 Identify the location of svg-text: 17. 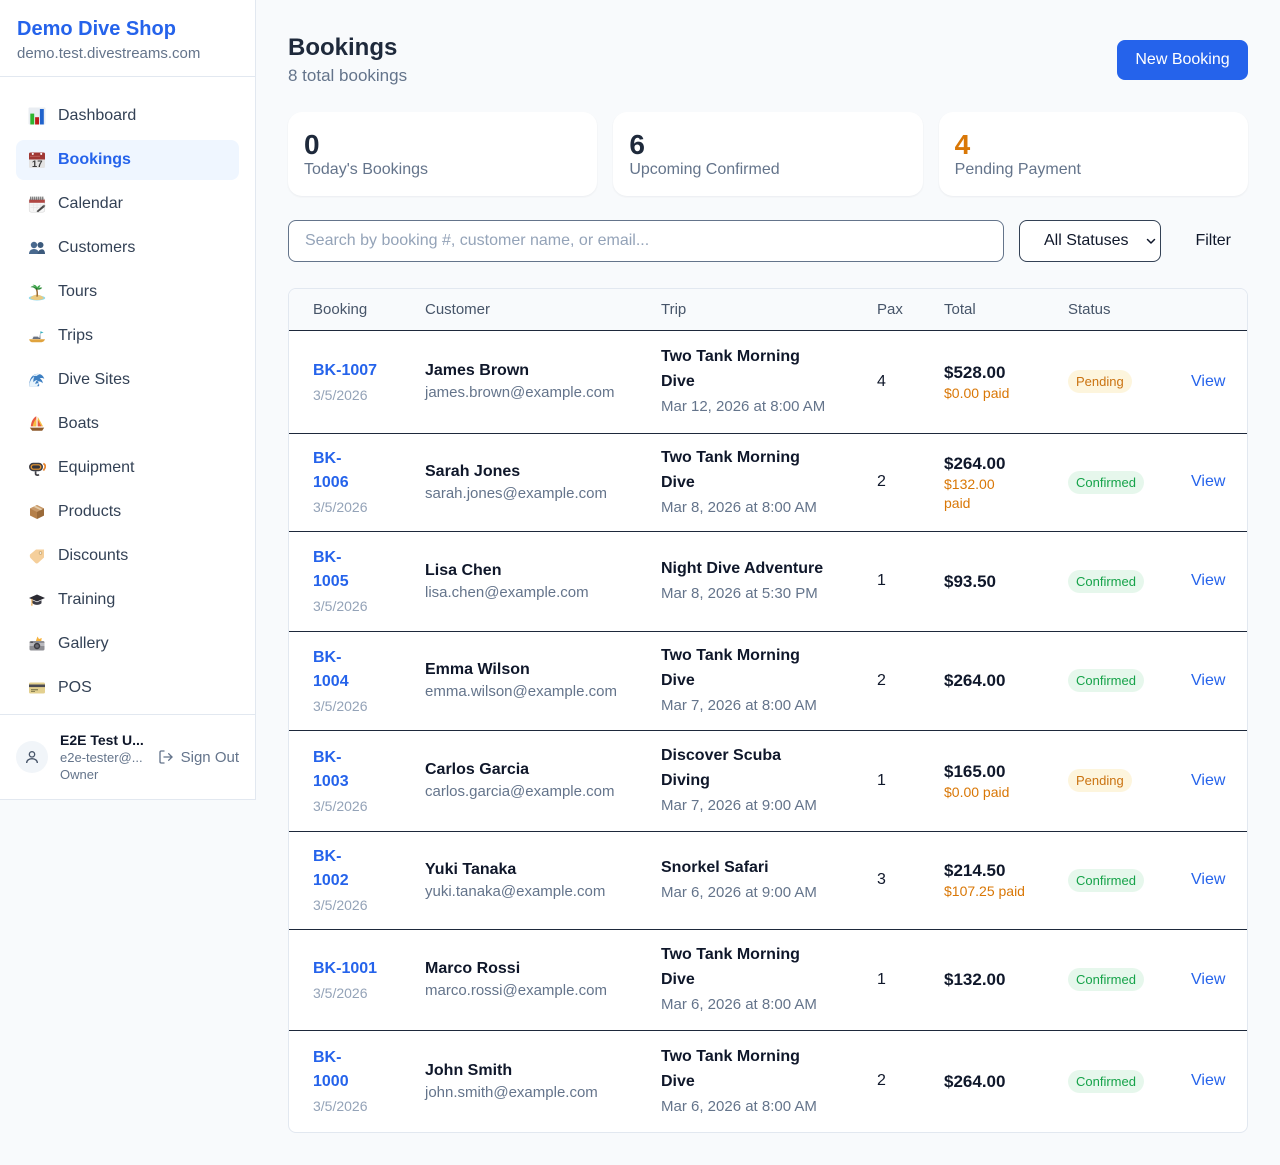
(37, 164).